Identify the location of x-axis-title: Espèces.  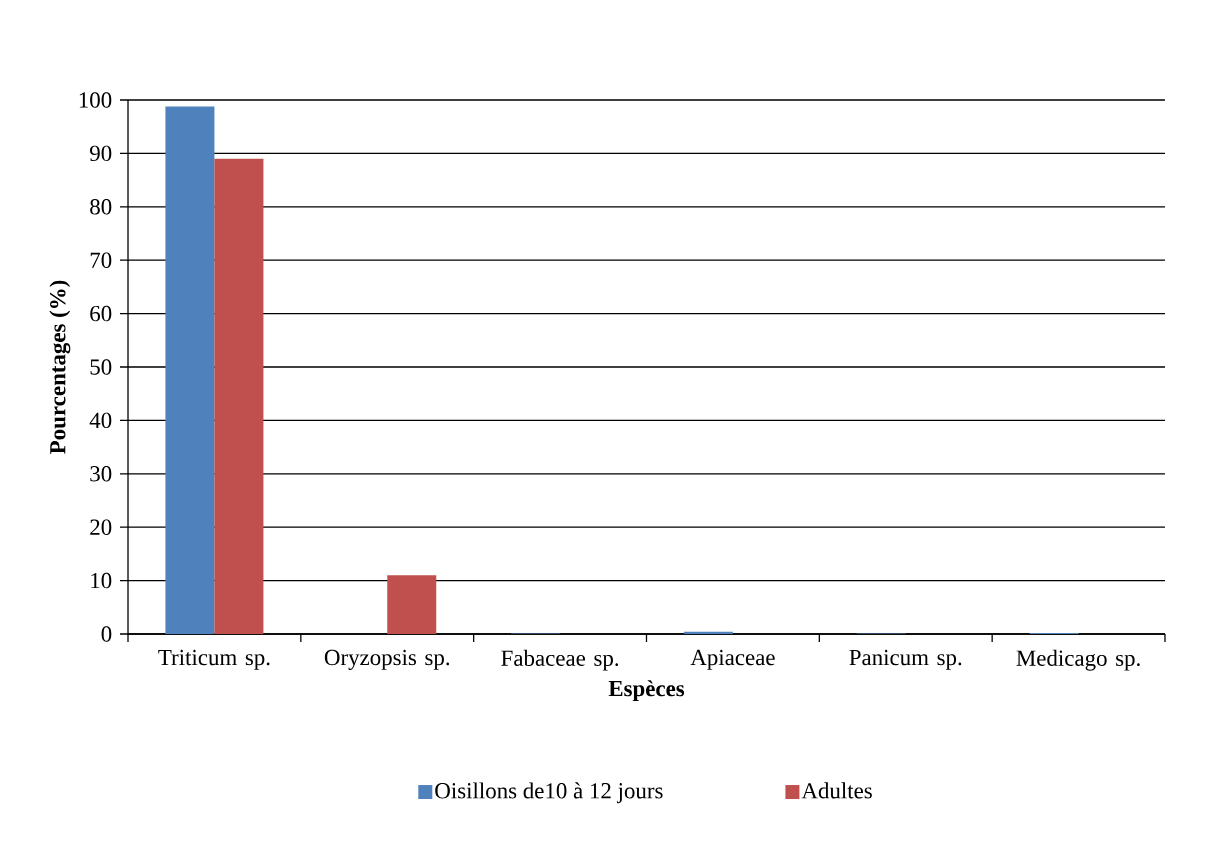
(646, 690).